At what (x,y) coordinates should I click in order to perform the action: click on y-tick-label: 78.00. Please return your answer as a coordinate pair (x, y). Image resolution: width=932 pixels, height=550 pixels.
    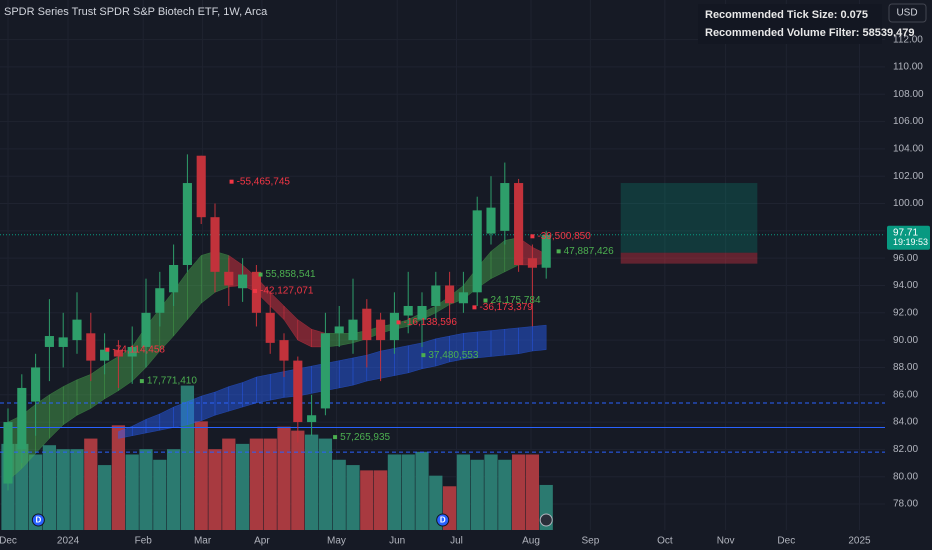
    Looking at the image, I should click on (905, 504).